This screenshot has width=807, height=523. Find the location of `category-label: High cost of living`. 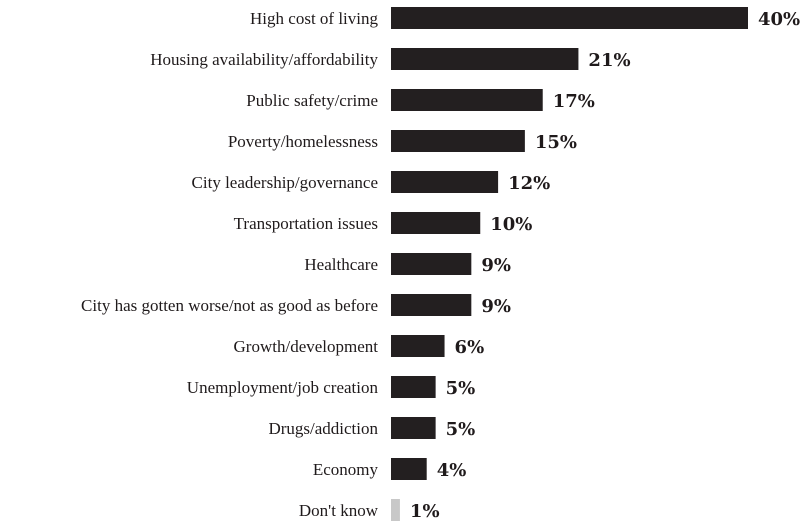

category-label: High cost of living is located at coordinates (314, 18).